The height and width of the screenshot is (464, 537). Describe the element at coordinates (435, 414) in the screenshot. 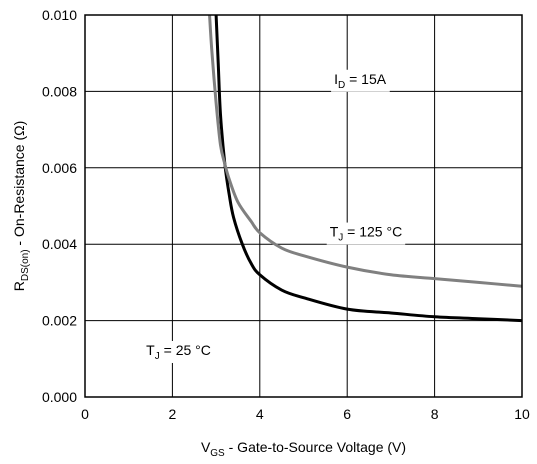

I see `x-tick-label: 8` at that location.